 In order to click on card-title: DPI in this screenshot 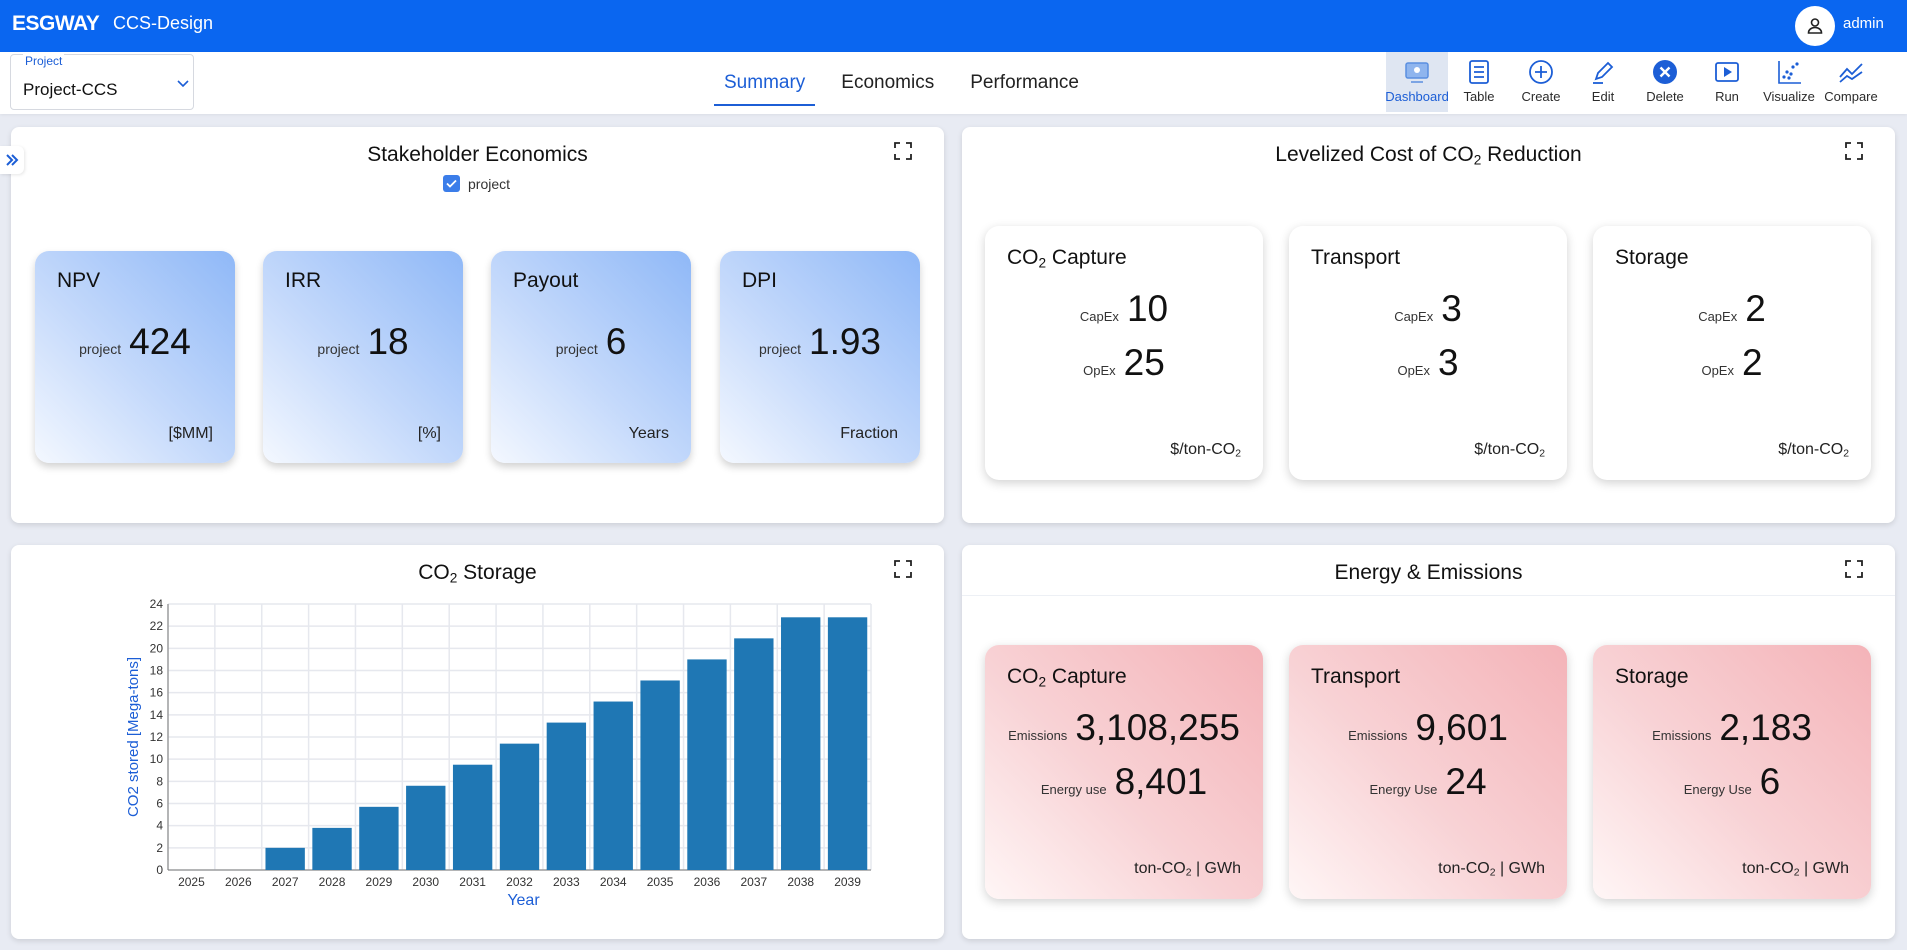, I will do `click(760, 280)`.